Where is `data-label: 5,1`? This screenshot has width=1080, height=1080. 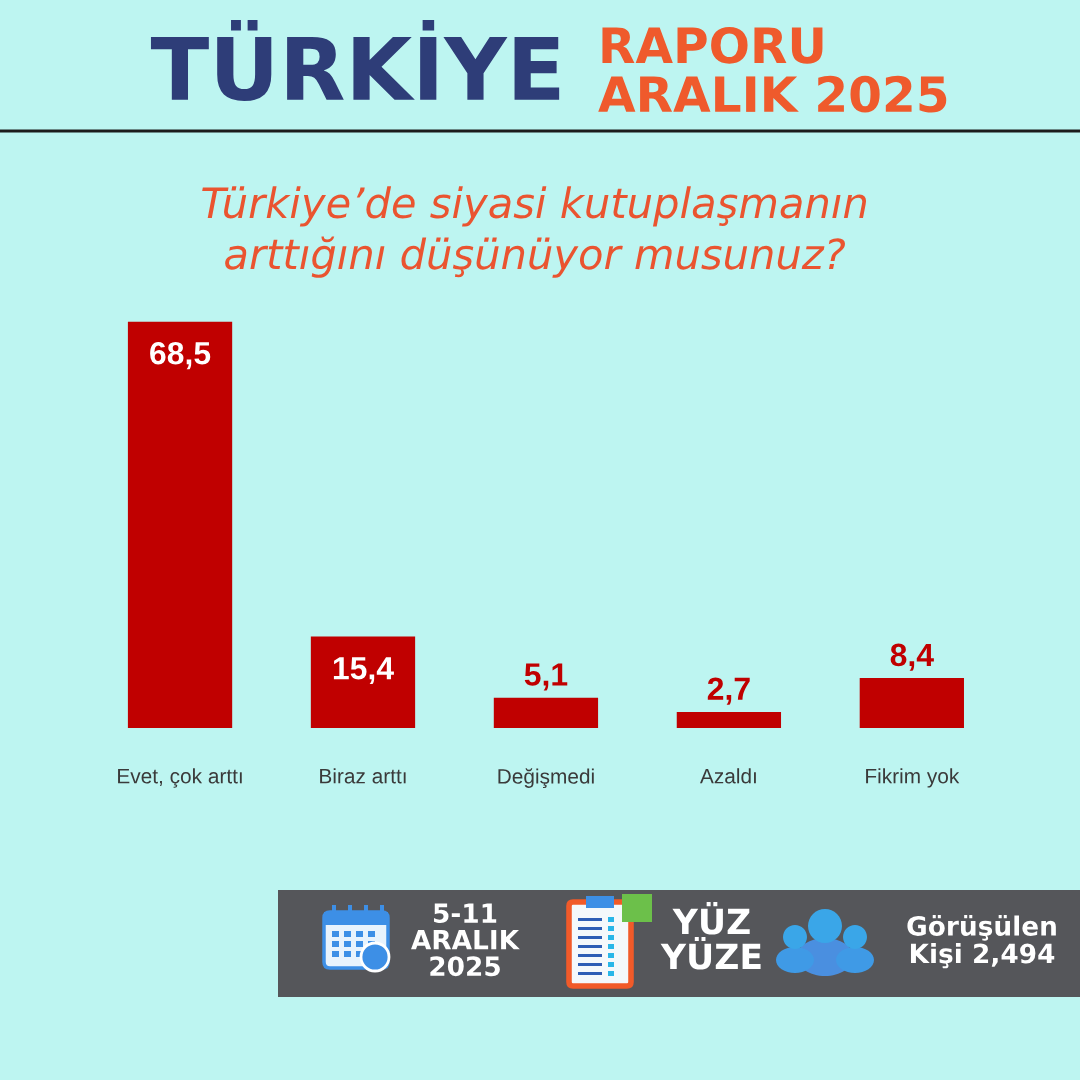
data-label: 5,1 is located at coordinates (546, 677).